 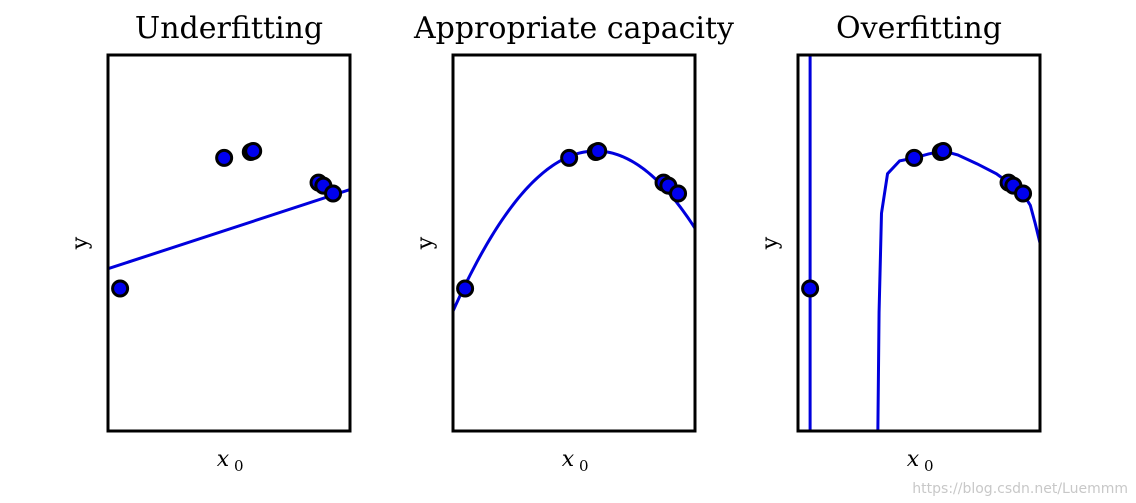 What do you see at coordinates (919, 28) in the screenshot?
I see `panel-title: Overfitting` at bounding box center [919, 28].